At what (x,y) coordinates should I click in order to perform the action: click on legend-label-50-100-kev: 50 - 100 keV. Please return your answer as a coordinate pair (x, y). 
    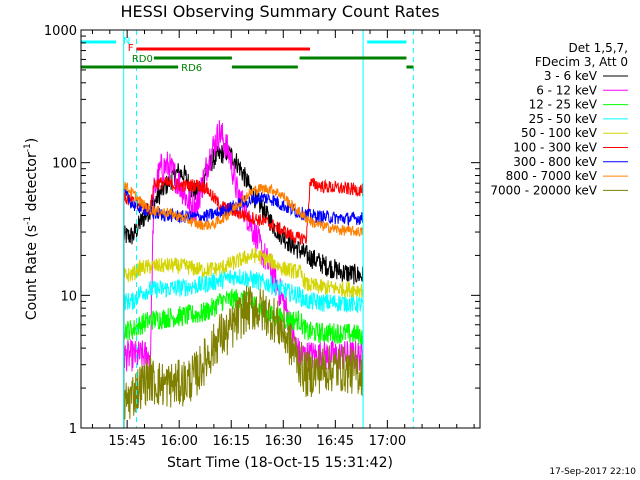
    Looking at the image, I should click on (559, 133).